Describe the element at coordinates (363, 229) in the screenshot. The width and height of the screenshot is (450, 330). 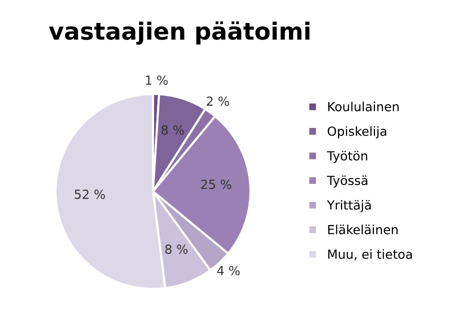
I see `legend-label: Eläkeläinen` at that location.